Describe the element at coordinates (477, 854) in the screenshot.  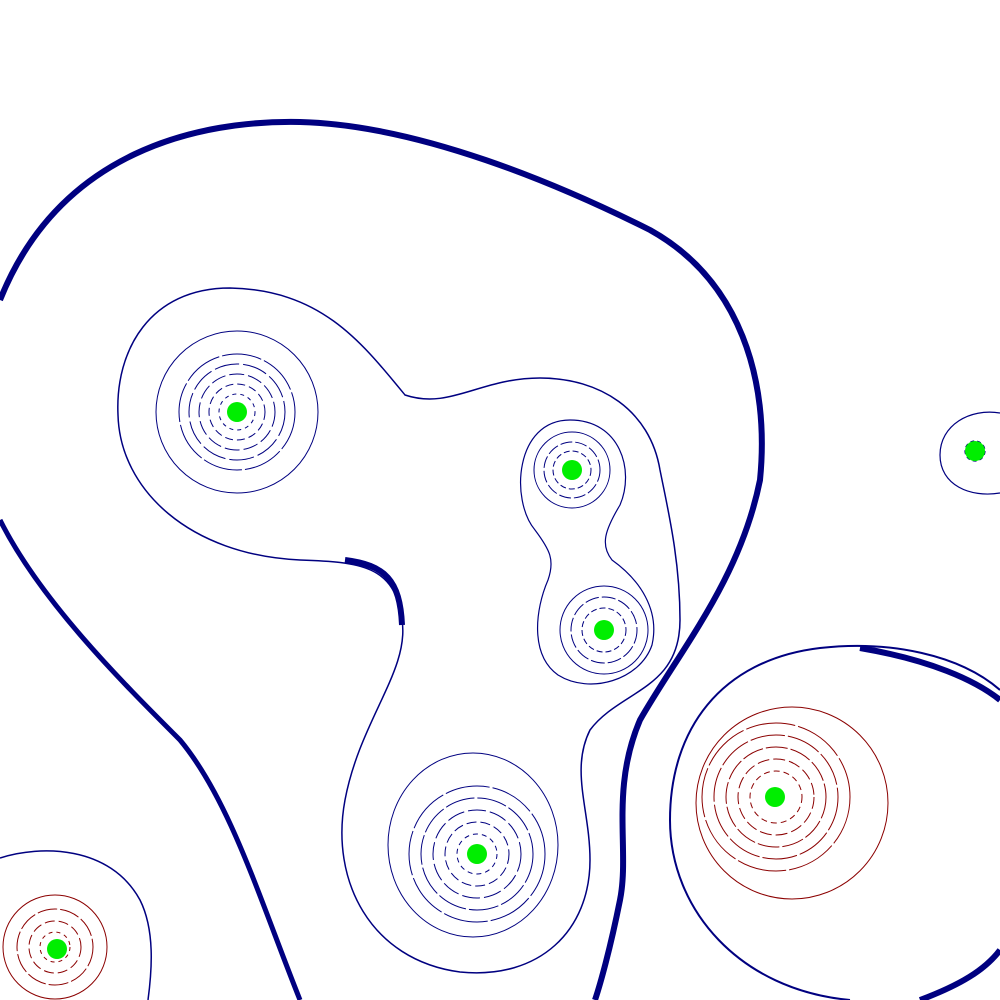
I see `source-d-point` at that location.